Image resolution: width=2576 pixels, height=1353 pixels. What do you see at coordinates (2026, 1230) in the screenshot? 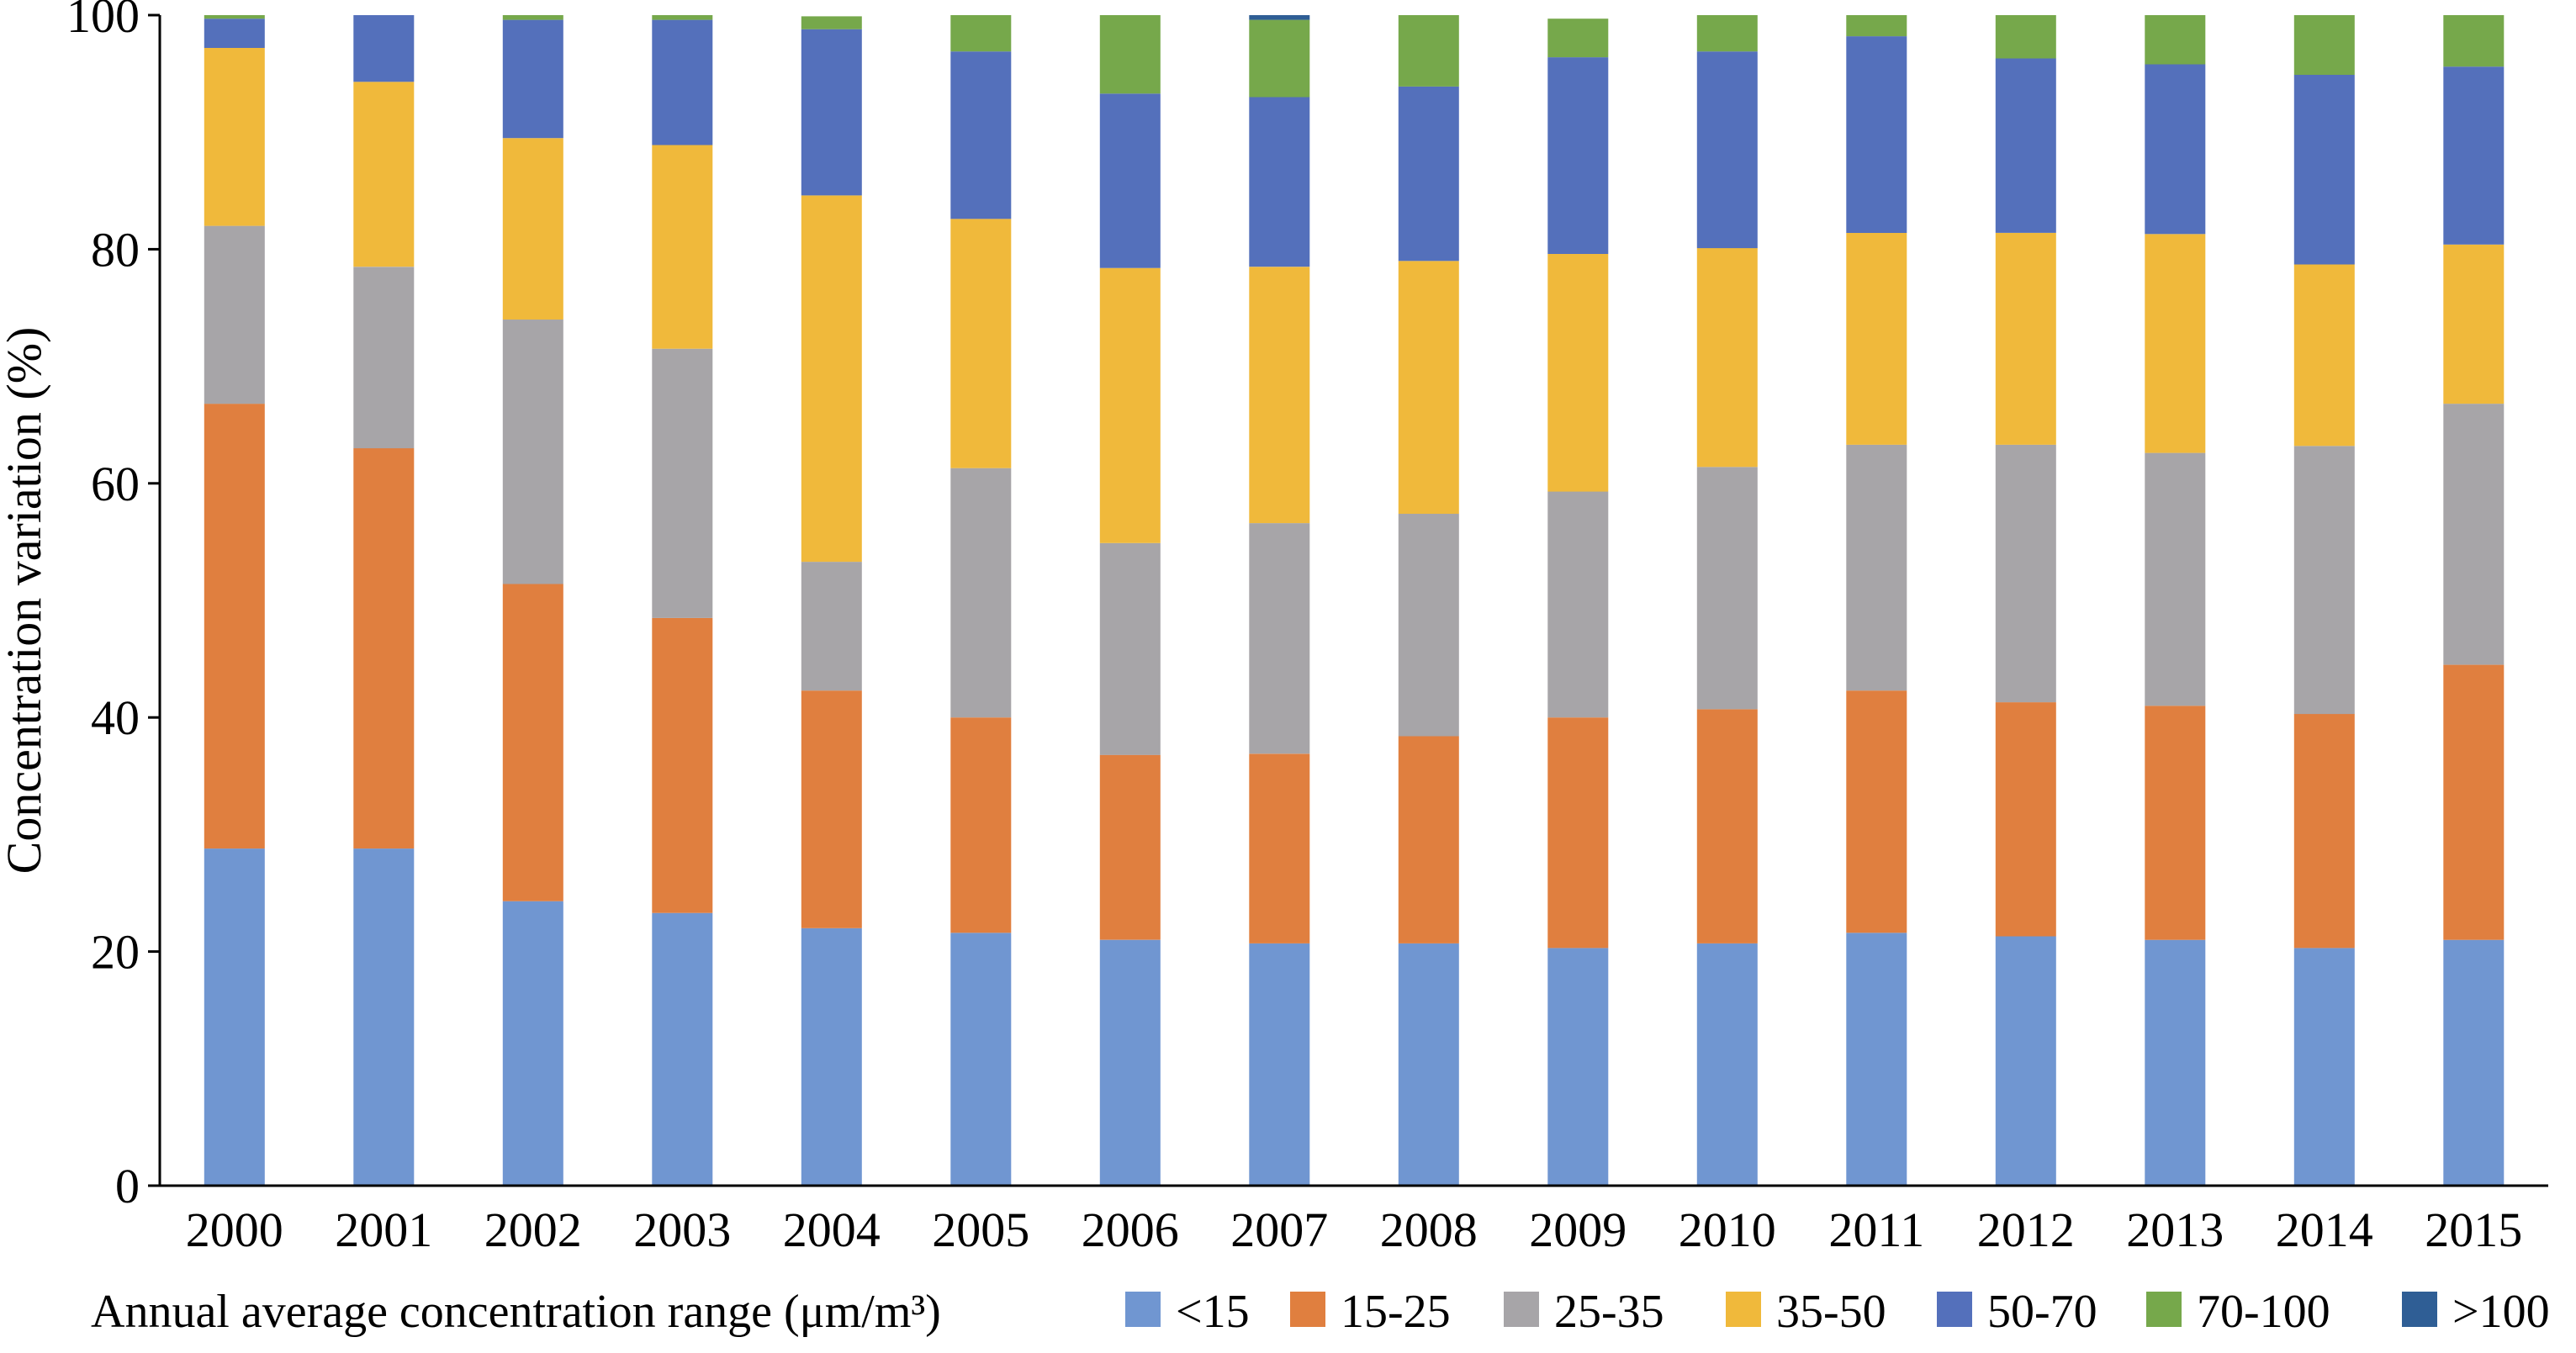
I see `x-tick-label: 2012` at bounding box center [2026, 1230].